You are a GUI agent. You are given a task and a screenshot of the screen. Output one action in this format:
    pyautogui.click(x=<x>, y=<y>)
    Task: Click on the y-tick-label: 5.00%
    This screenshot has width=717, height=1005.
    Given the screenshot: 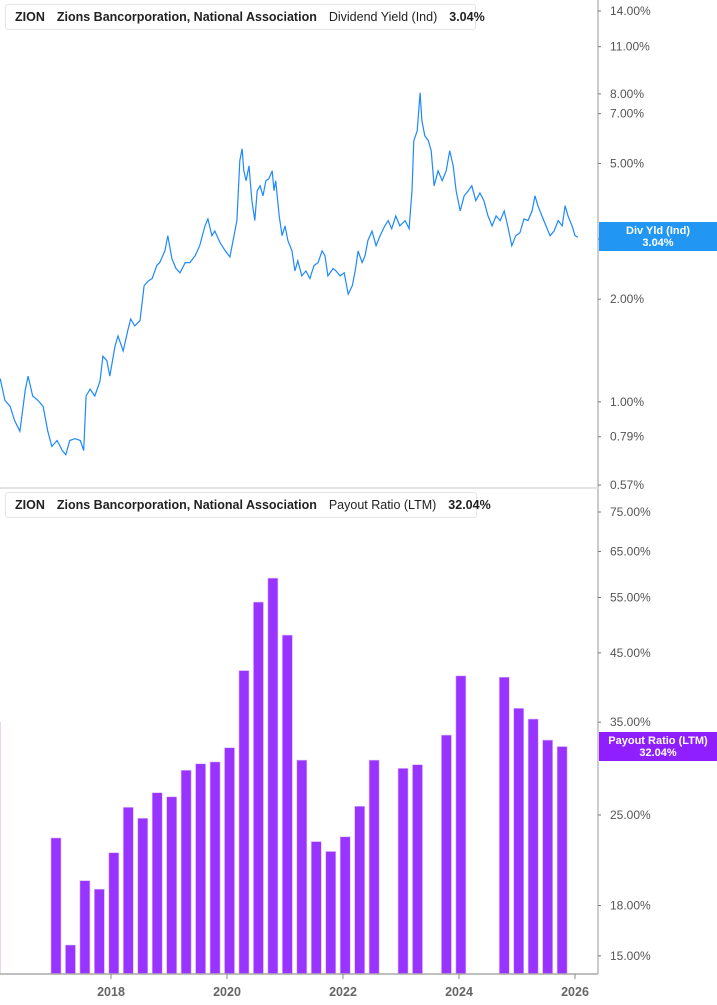 What is the action you would take?
    pyautogui.click(x=627, y=163)
    